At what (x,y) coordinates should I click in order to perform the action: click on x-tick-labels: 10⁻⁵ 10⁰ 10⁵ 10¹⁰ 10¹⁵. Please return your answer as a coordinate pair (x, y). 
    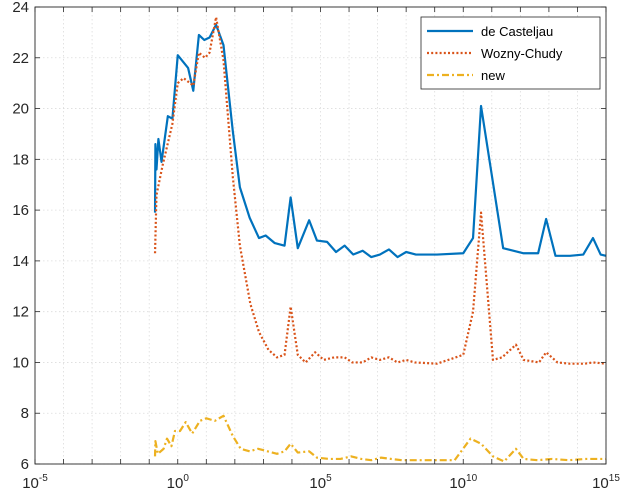
    Looking at the image, I should click on (321, 482).